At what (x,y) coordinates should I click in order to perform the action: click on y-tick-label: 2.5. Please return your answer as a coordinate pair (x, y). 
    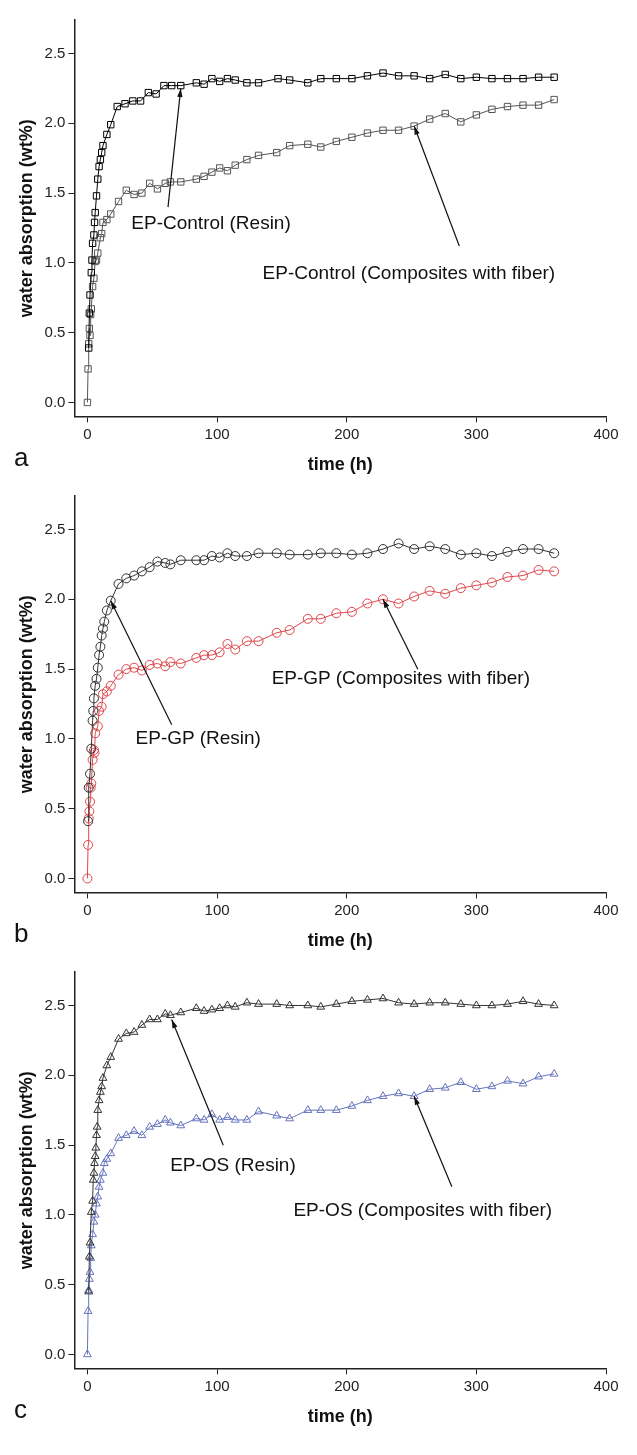
    Looking at the image, I should click on (55, 1004).